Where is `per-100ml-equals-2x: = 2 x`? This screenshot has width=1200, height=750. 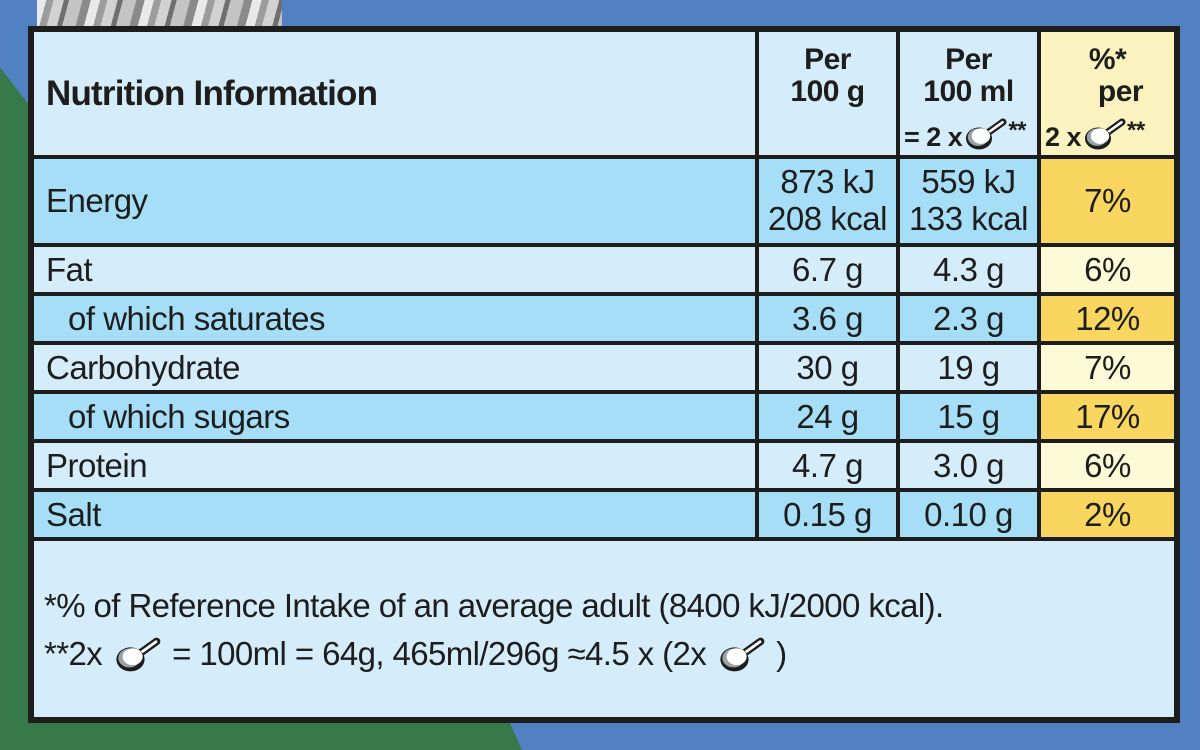
per-100ml-equals-2x: = 2 x is located at coordinates (933, 137).